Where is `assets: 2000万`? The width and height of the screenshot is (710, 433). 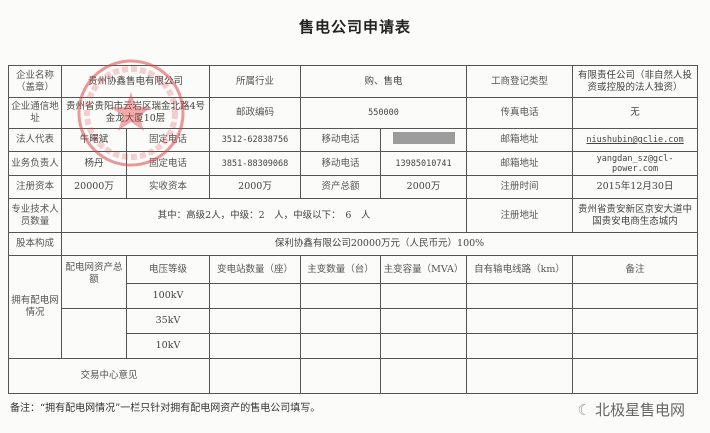 assets: 2000万 is located at coordinates (424, 187).